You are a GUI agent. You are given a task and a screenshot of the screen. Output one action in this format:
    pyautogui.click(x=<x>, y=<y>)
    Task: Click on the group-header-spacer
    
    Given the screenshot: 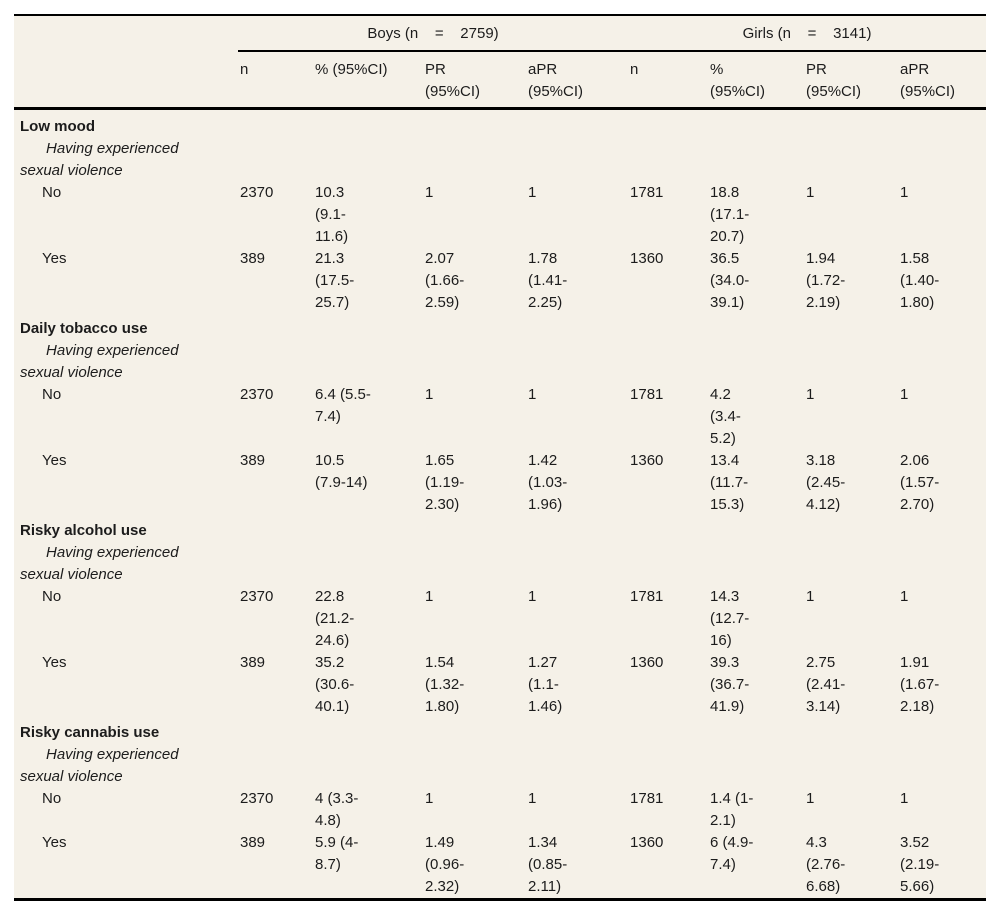 What is the action you would take?
    pyautogui.click(x=126, y=33)
    